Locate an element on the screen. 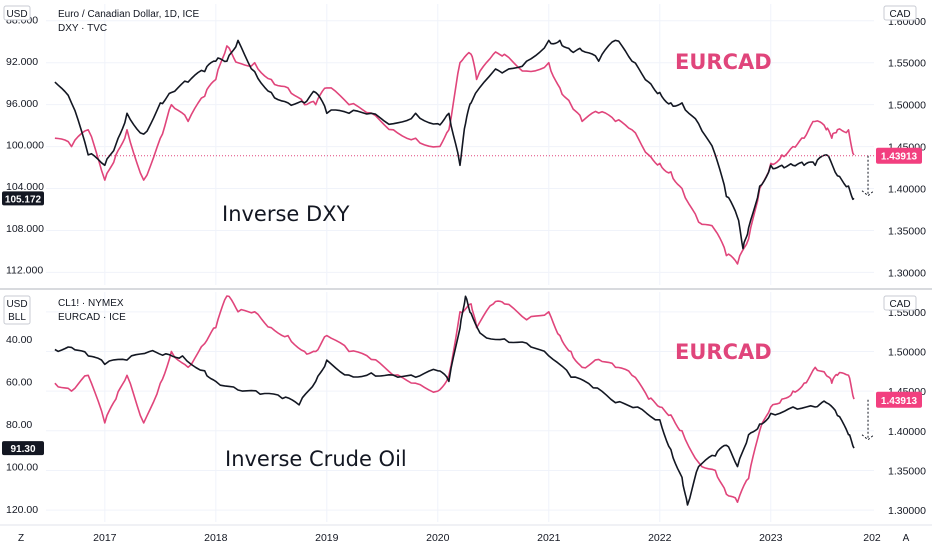  left-tick-label: 120.00 is located at coordinates (22, 510).